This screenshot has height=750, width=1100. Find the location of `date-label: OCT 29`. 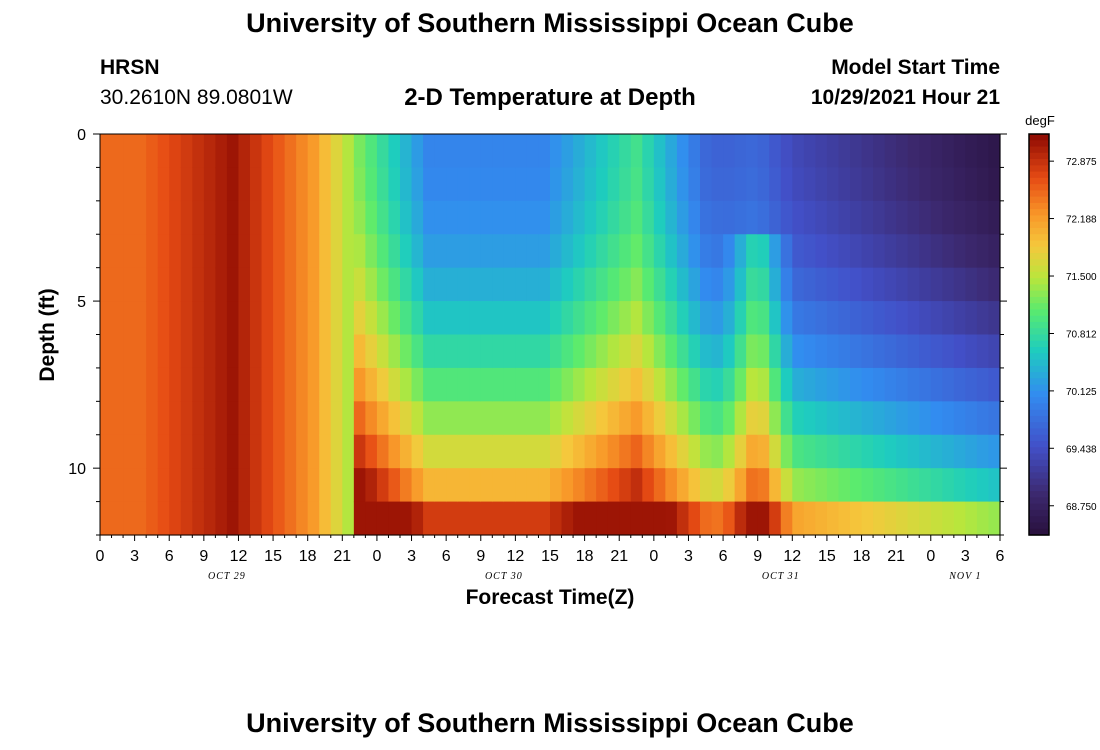

date-label: OCT 29 is located at coordinates (227, 576).